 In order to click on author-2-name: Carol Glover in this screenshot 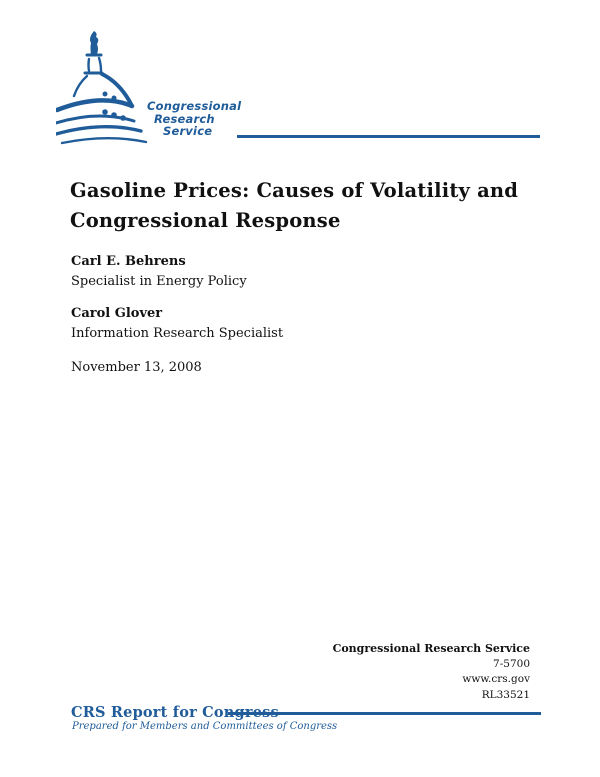, I will do `click(117, 313)`.